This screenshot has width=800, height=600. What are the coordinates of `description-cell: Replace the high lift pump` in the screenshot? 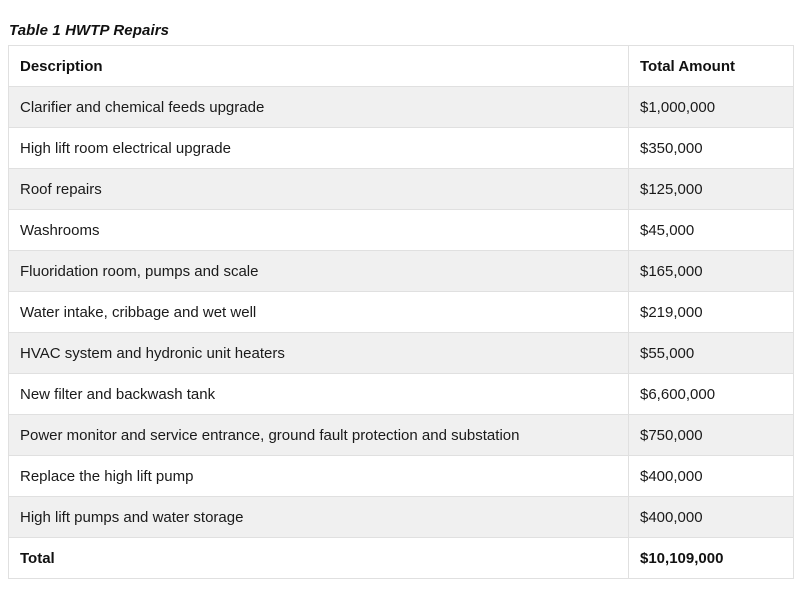 It's located at (318, 476).